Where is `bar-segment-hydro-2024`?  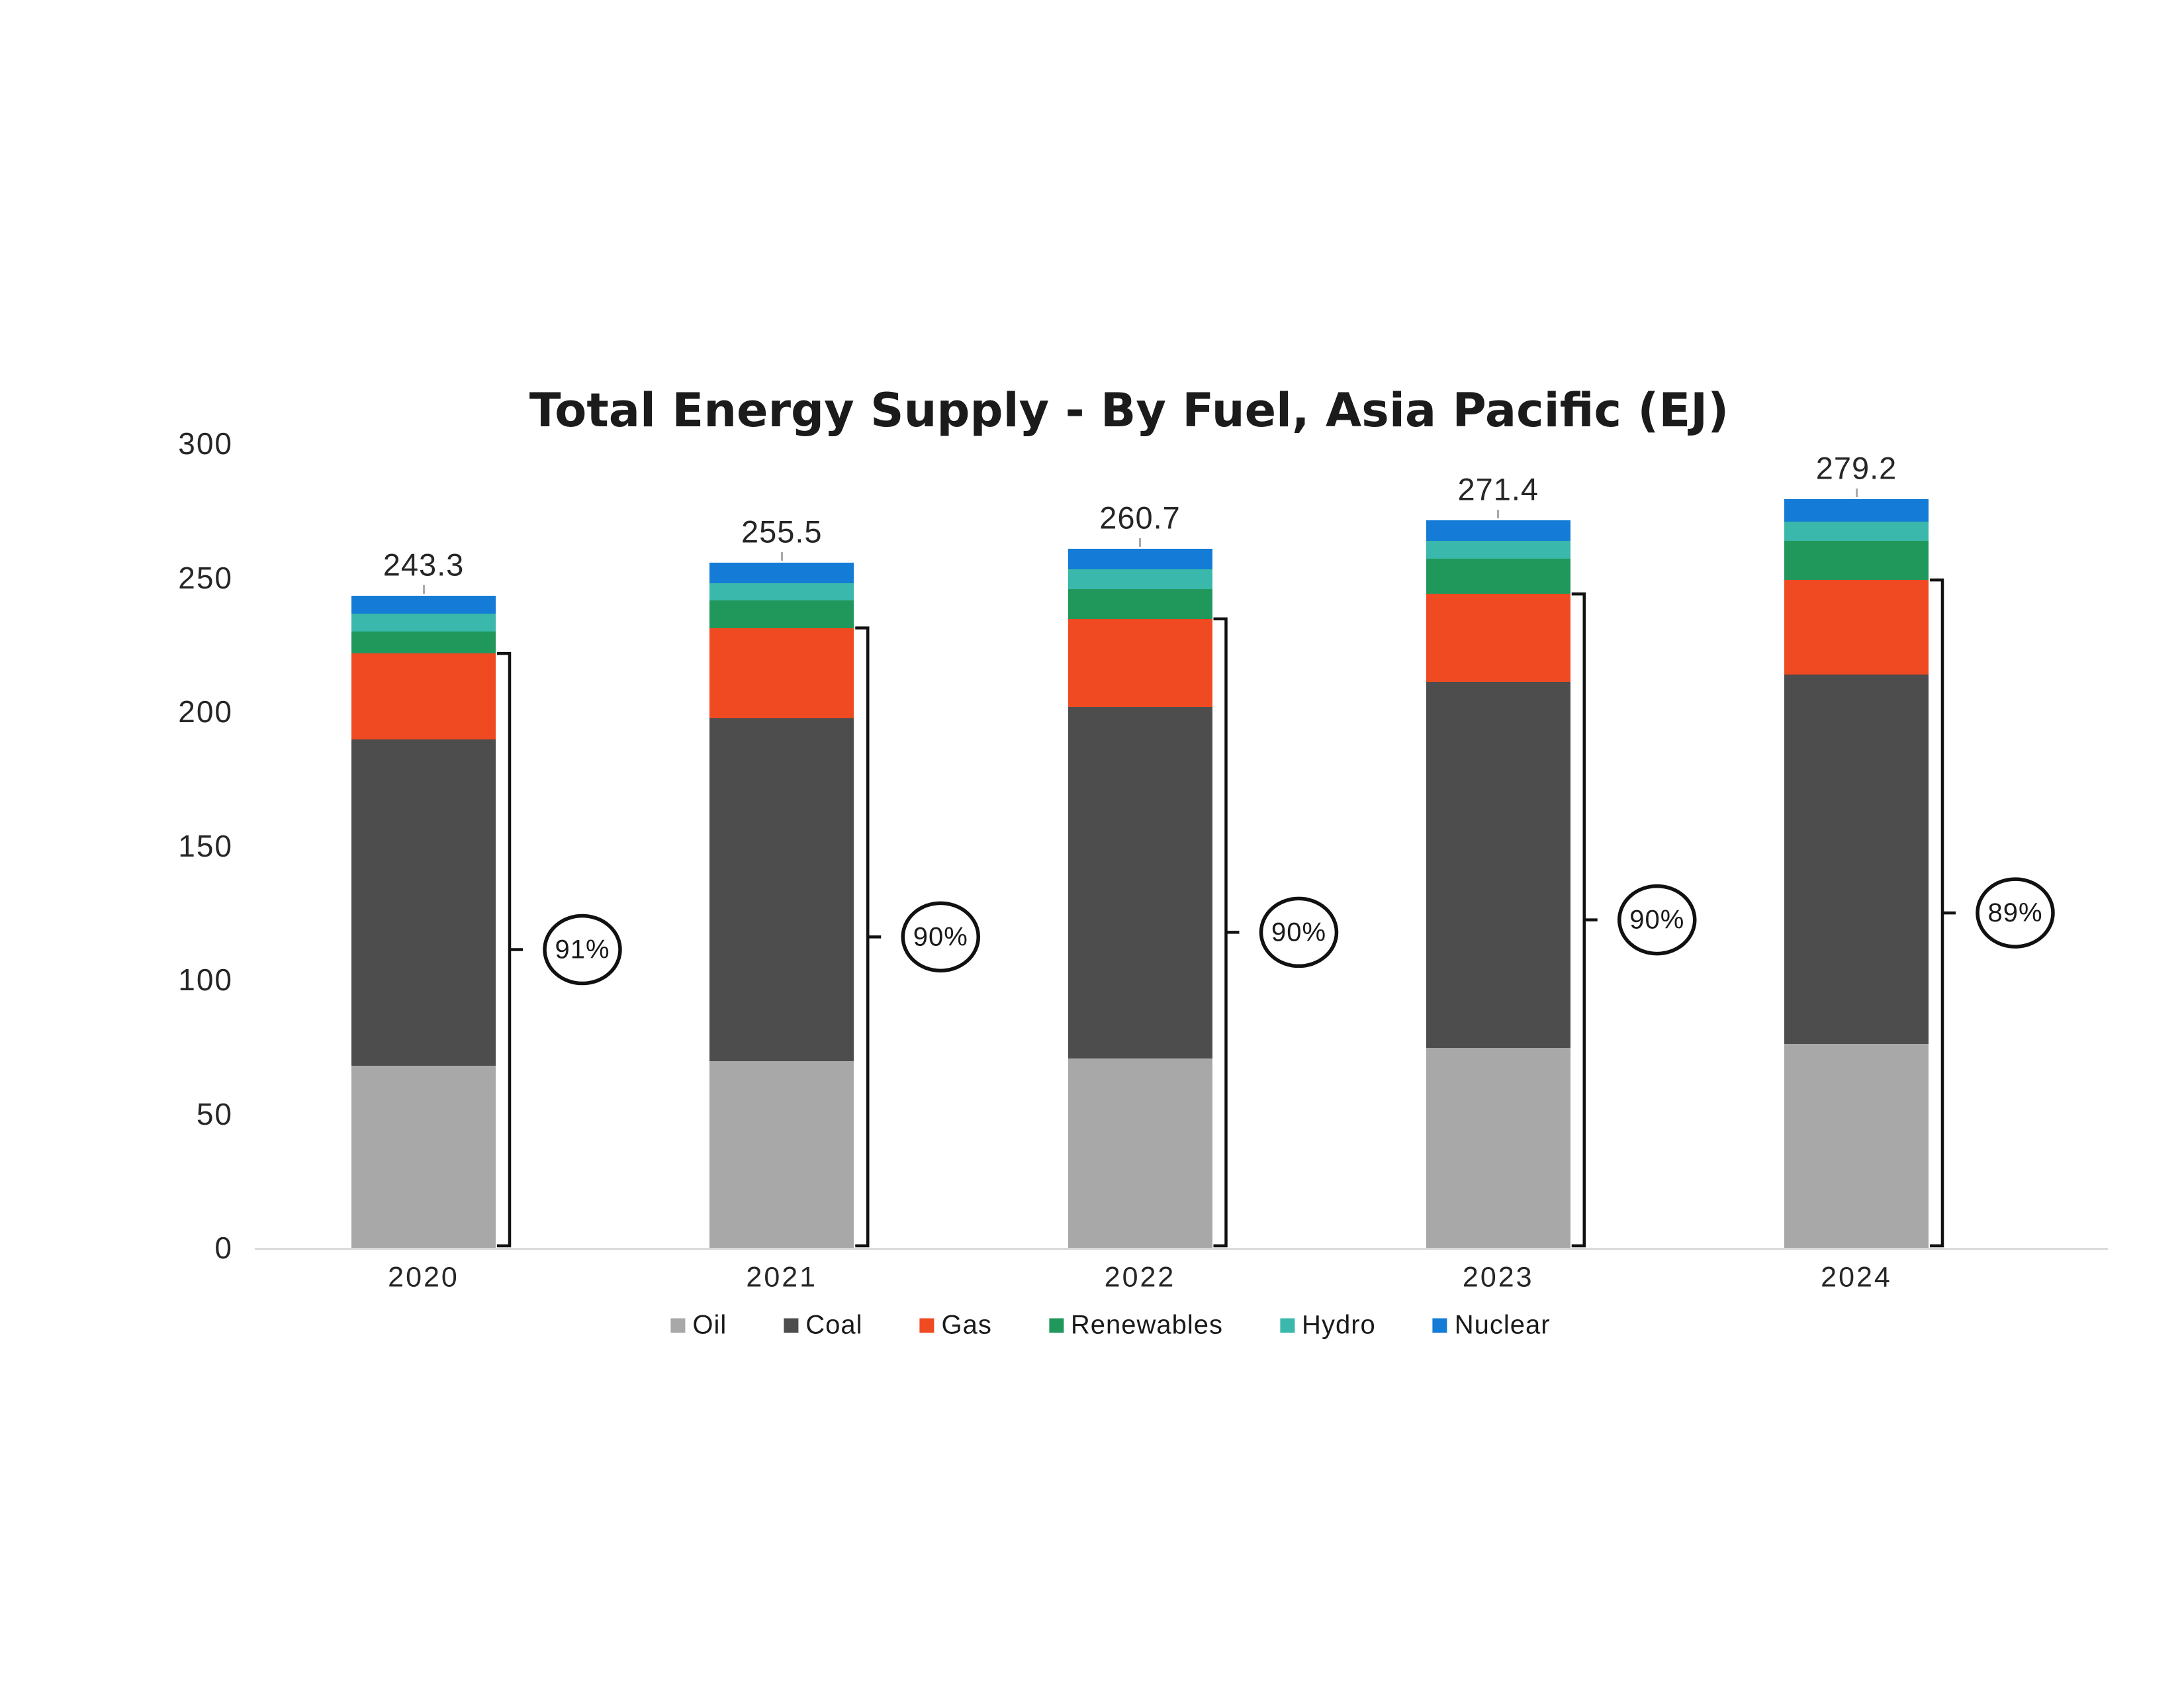 bar-segment-hydro-2024 is located at coordinates (1857, 531).